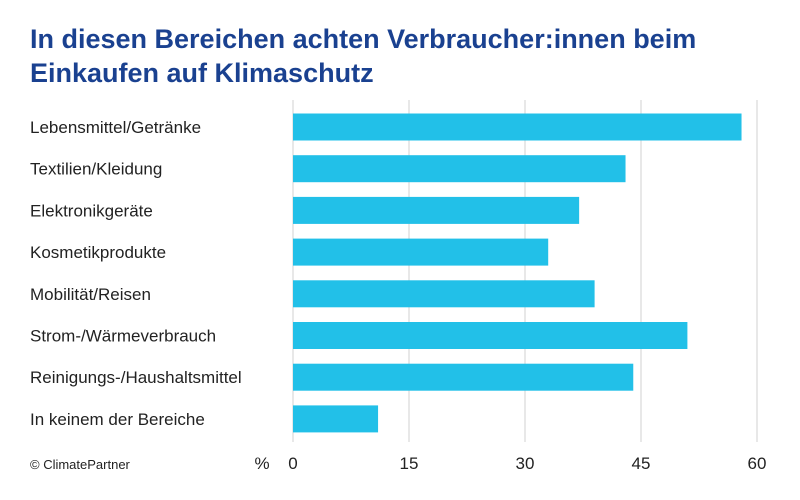 The width and height of the screenshot is (800, 500). What do you see at coordinates (91, 210) in the screenshot?
I see `category-label-2: Elektronikgeräte` at bounding box center [91, 210].